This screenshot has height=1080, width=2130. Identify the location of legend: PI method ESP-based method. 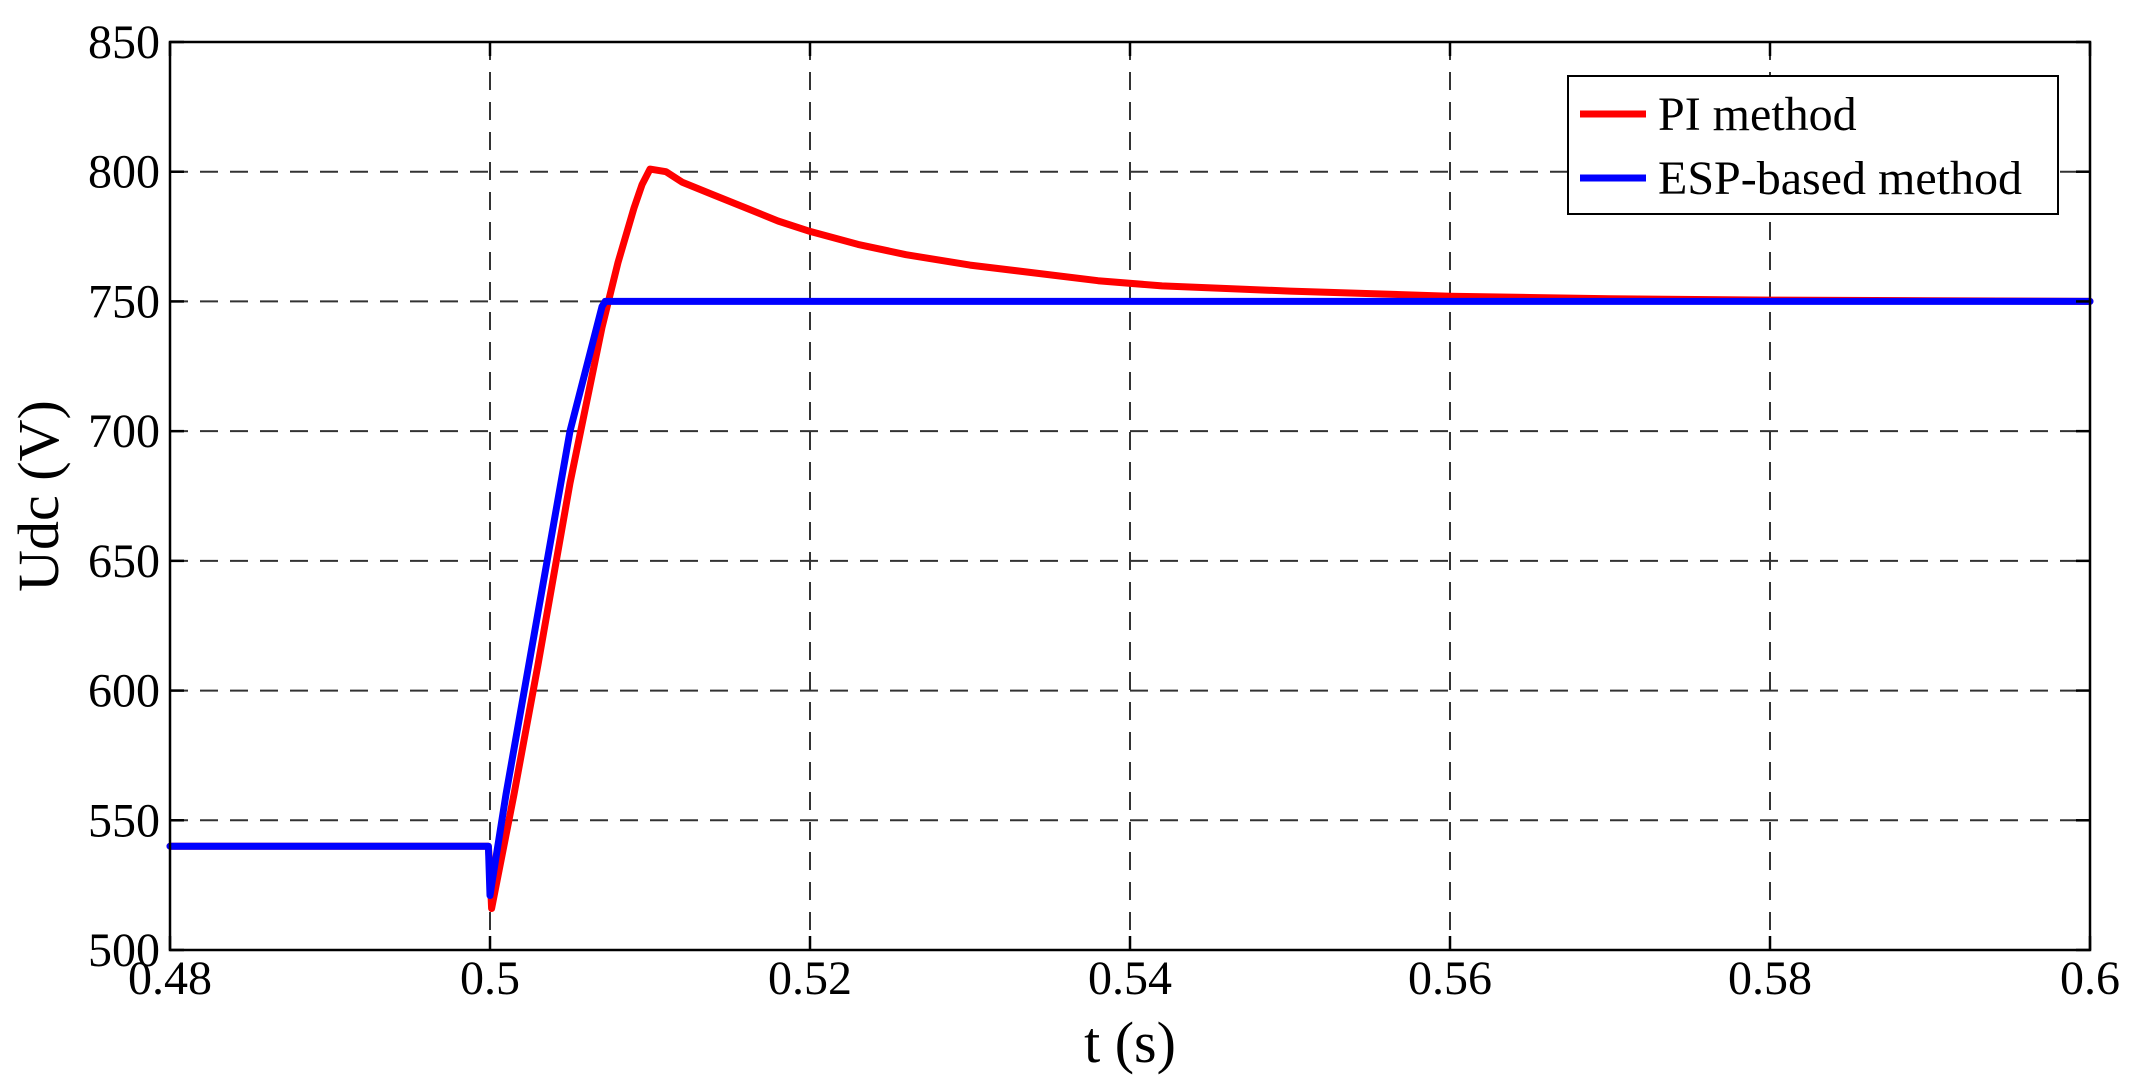
(1813, 145).